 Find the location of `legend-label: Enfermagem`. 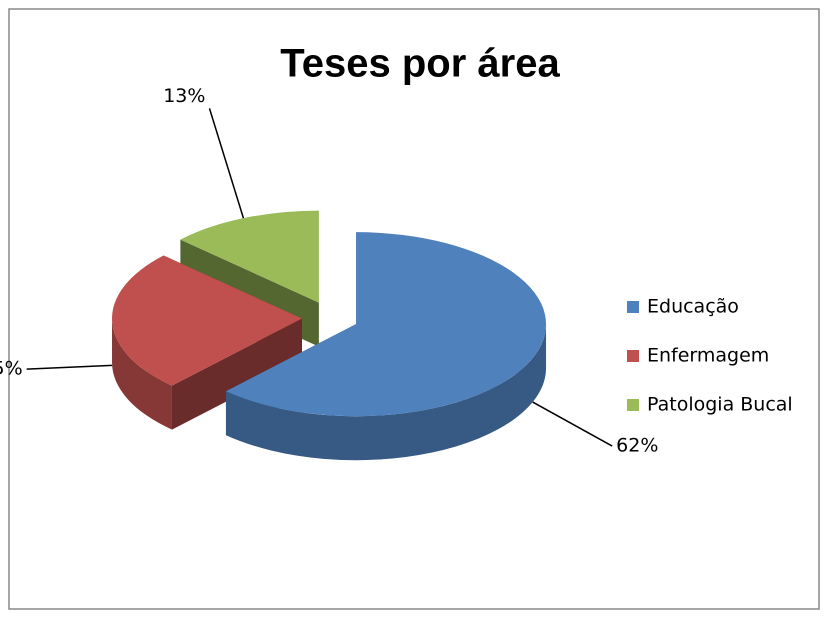

legend-label: Enfermagem is located at coordinates (708, 356).